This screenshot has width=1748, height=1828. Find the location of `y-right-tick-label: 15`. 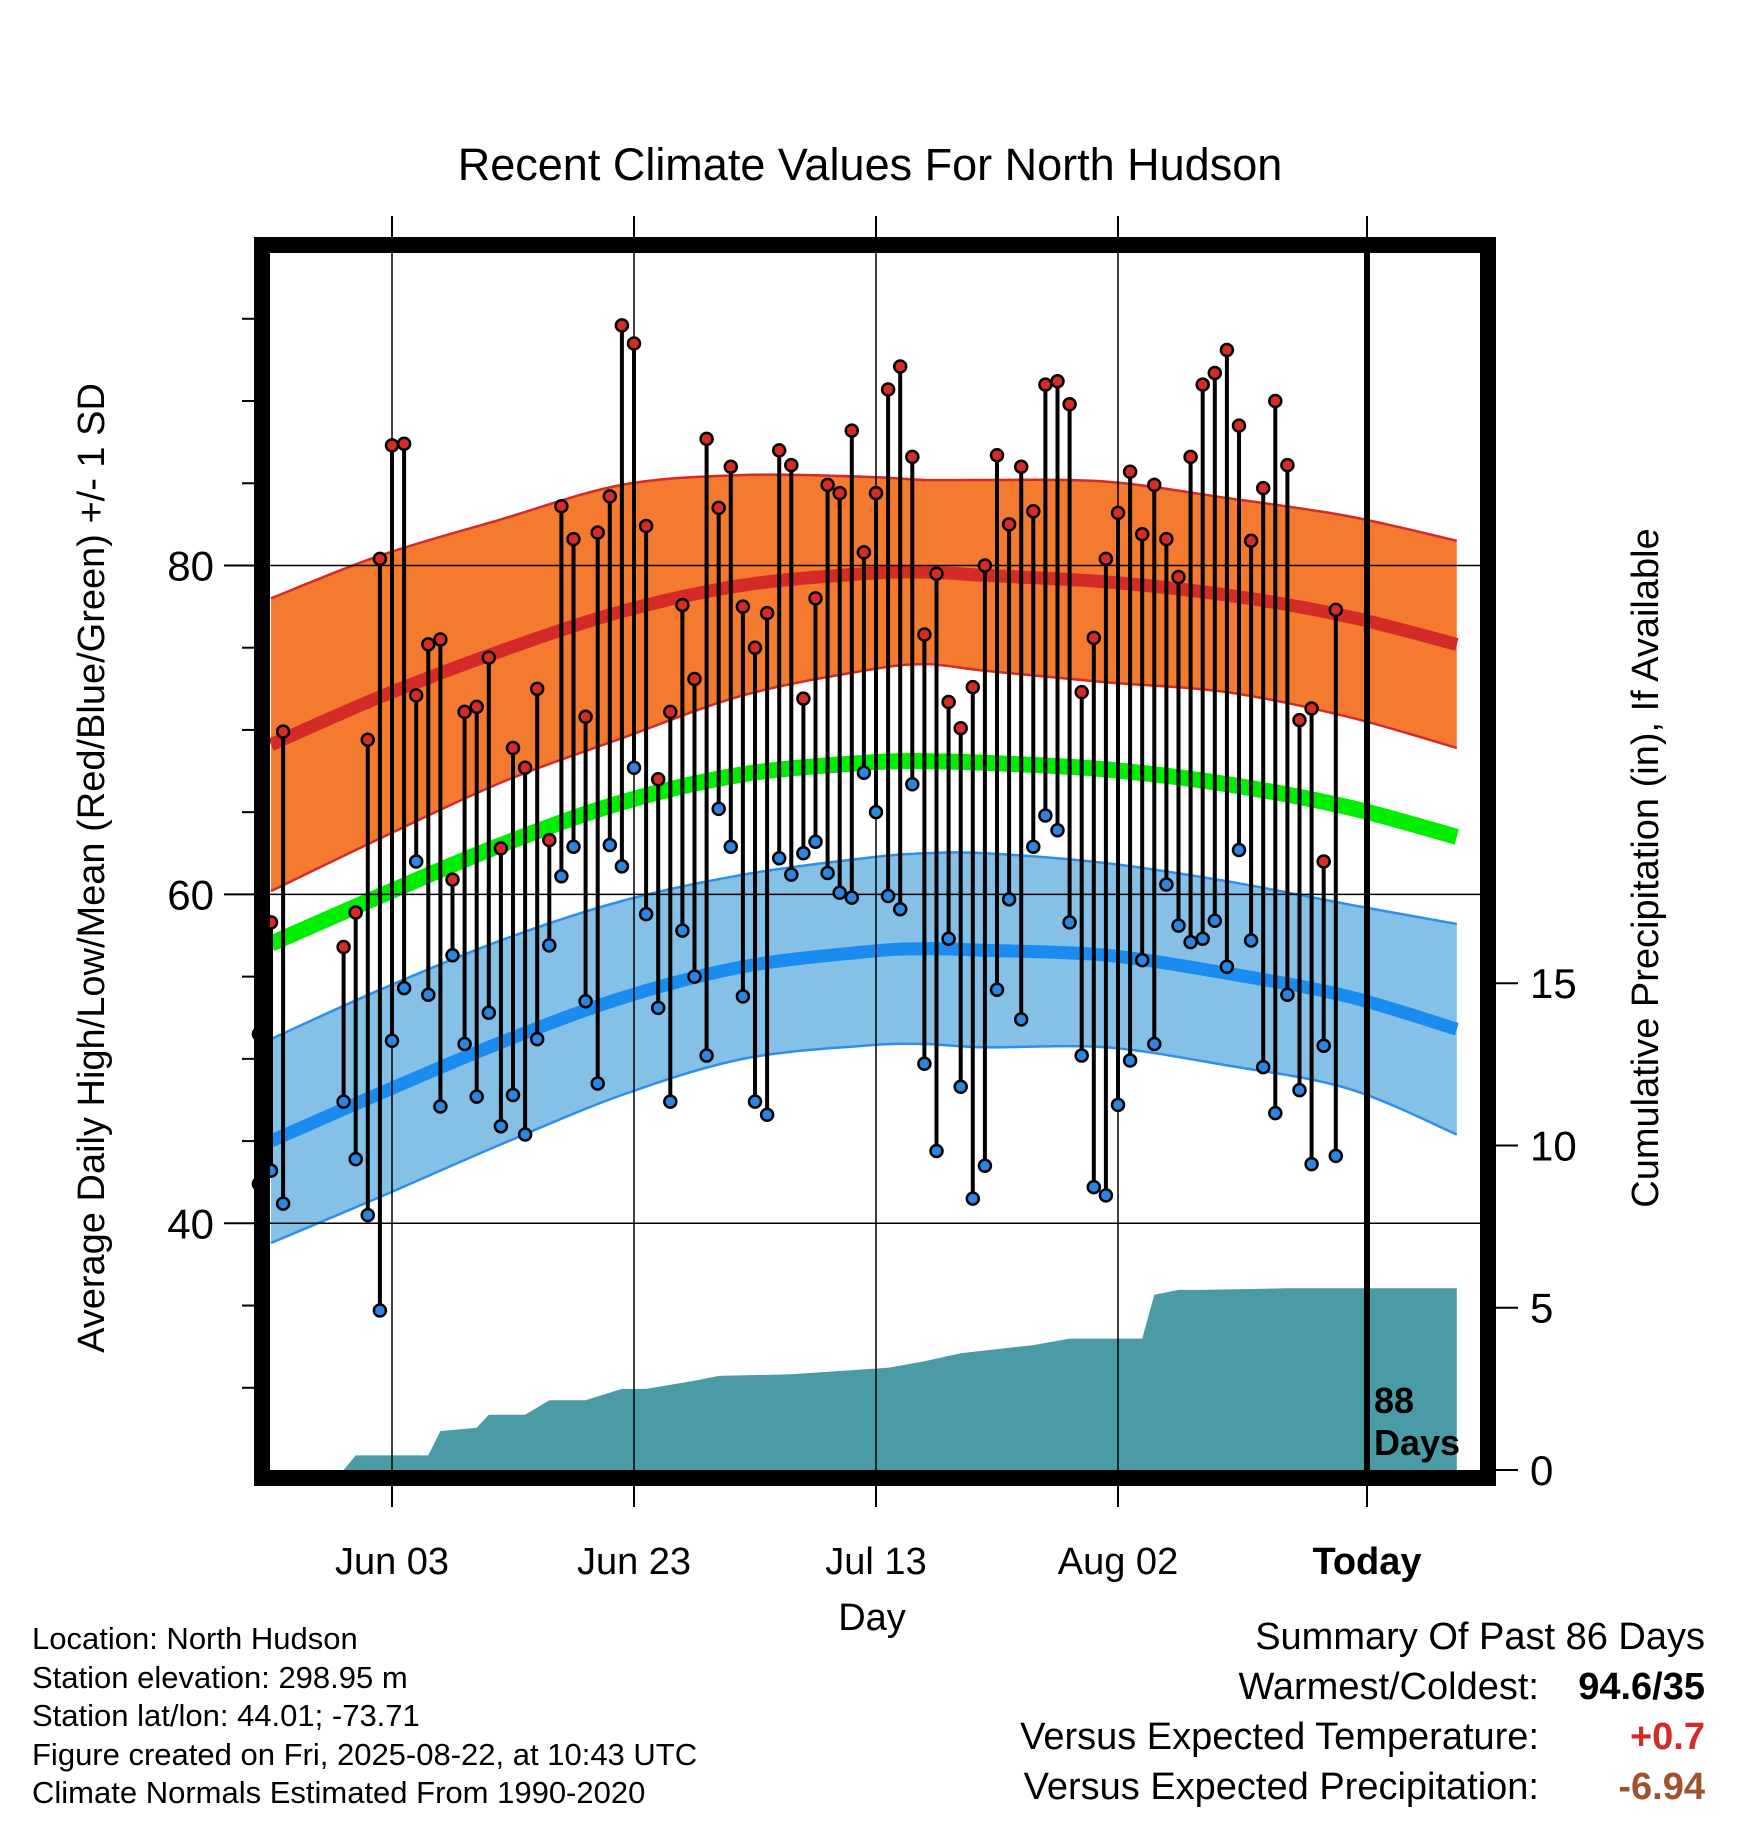

y-right-tick-label: 15 is located at coordinates (1553, 983).